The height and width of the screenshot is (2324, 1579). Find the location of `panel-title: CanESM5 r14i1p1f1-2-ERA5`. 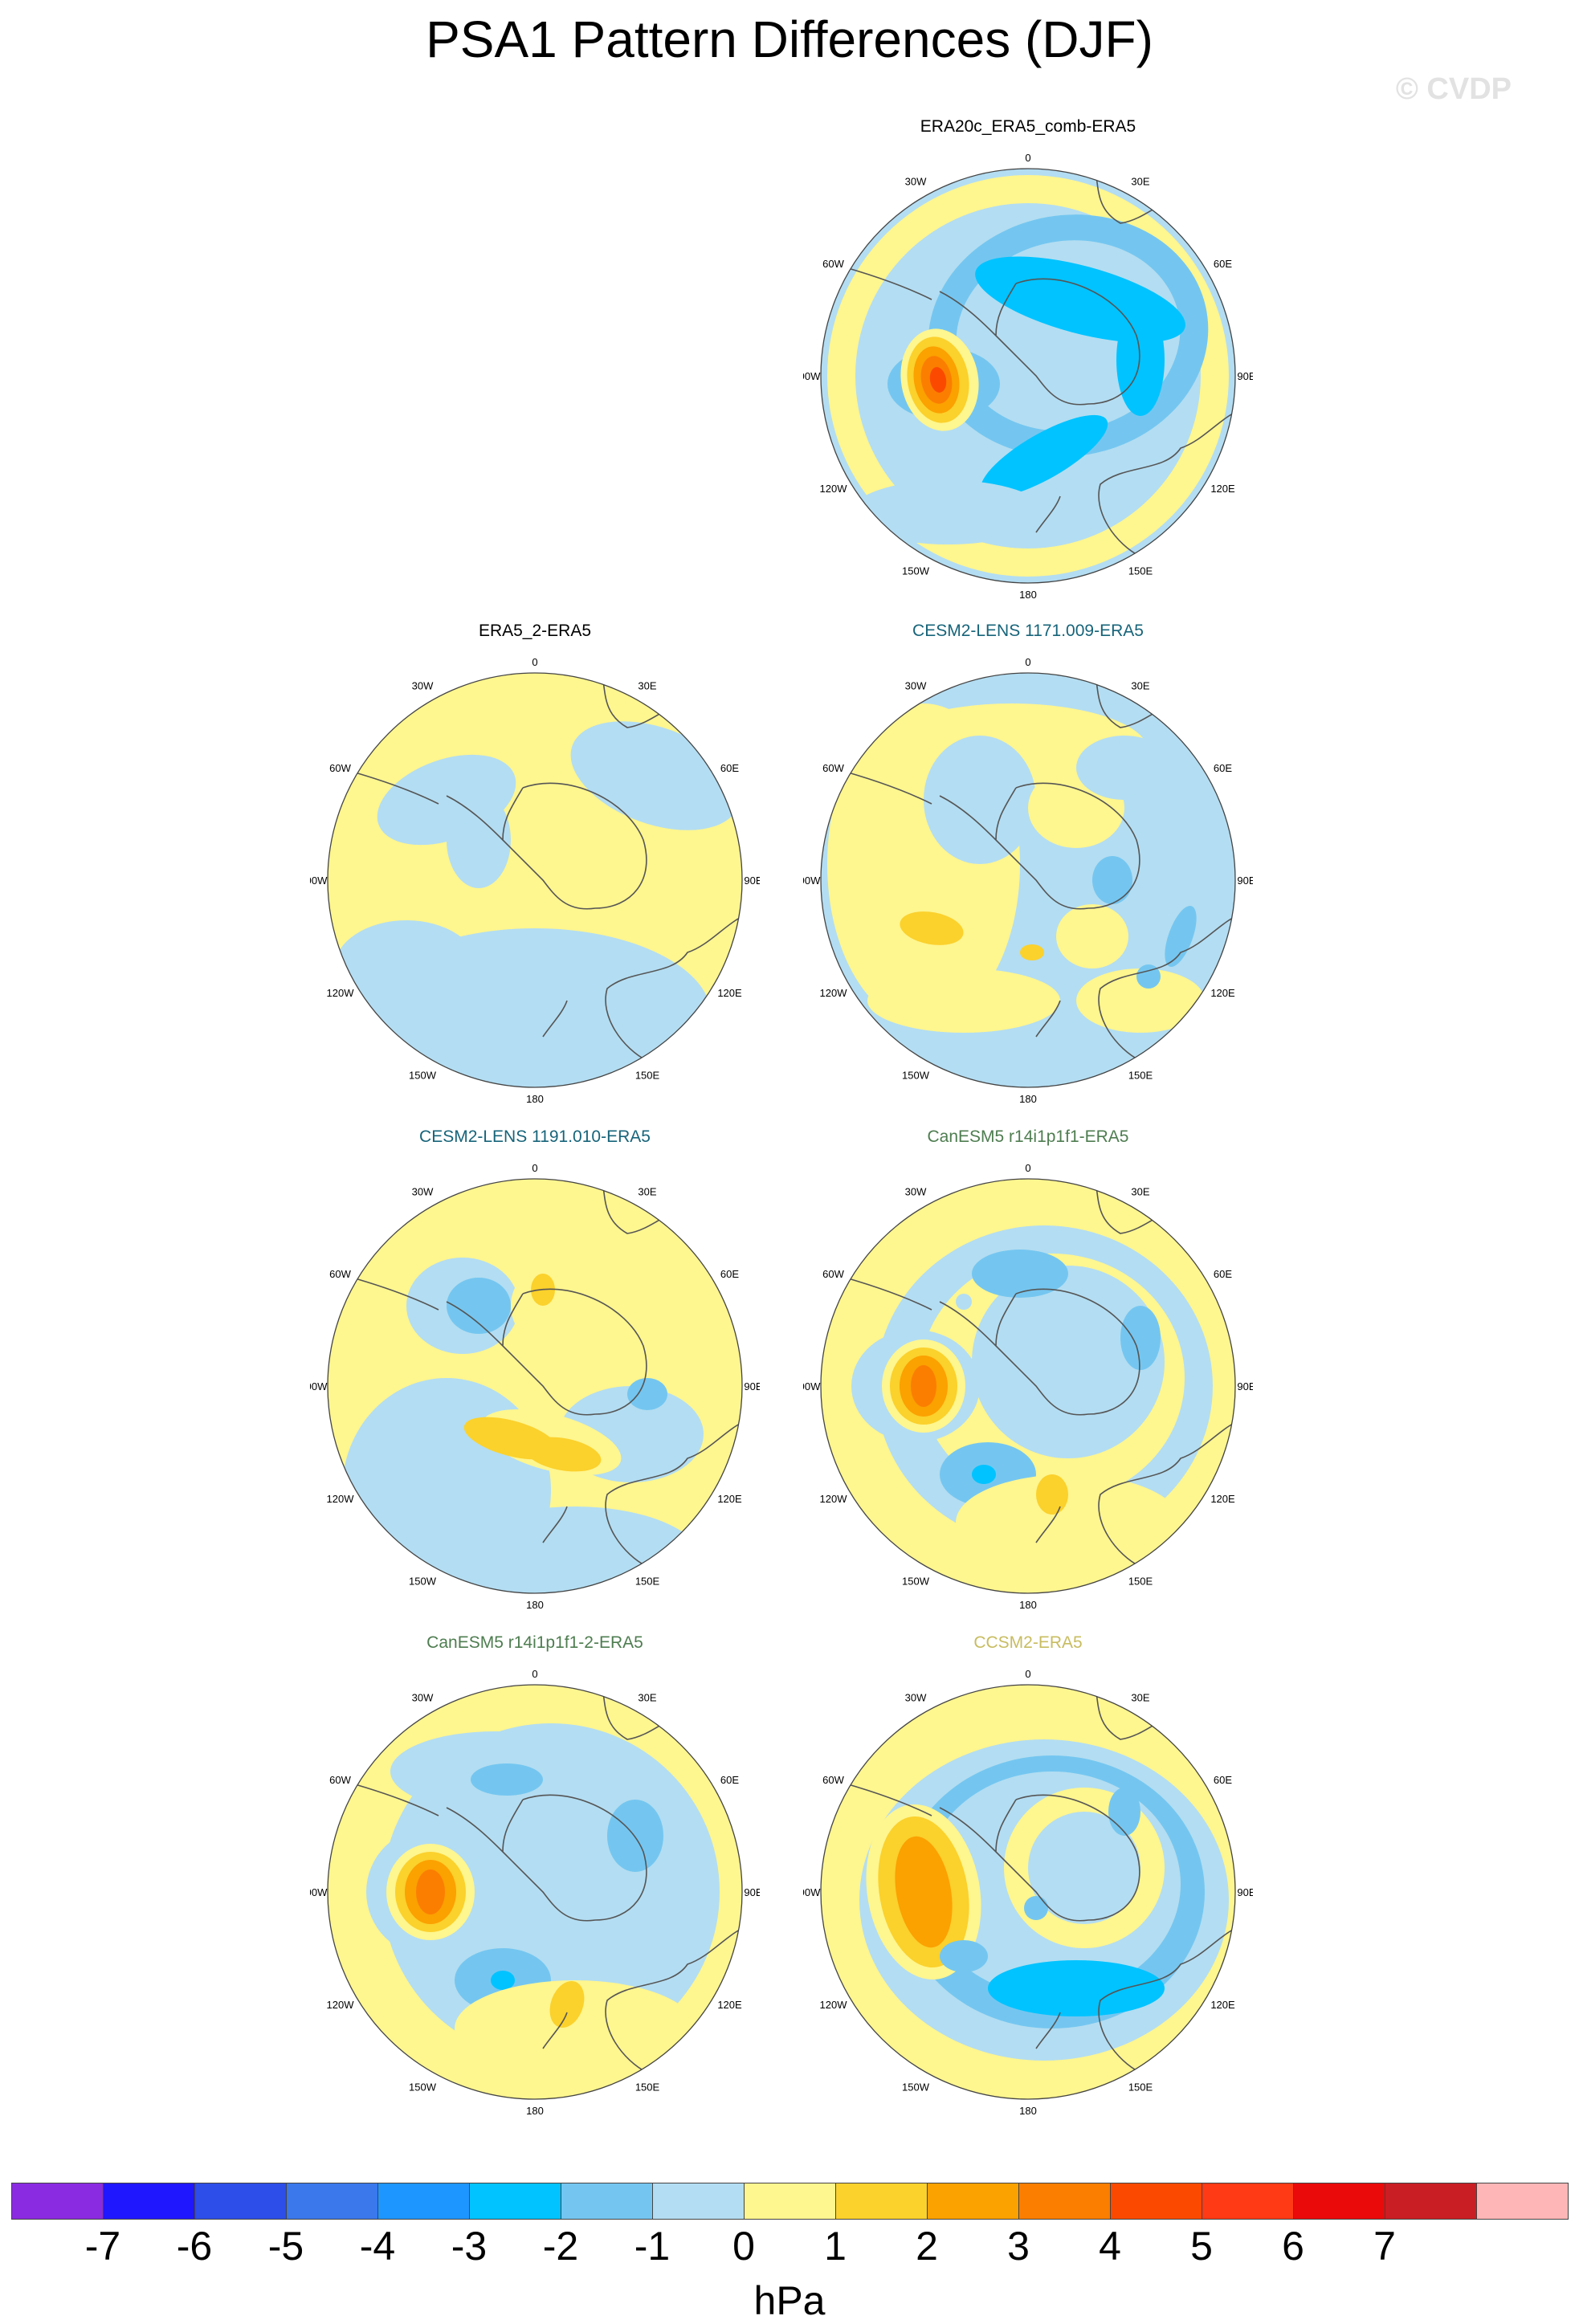

panel-title: CanESM5 r14i1p1f1-2-ERA5 is located at coordinates (534, 1643).